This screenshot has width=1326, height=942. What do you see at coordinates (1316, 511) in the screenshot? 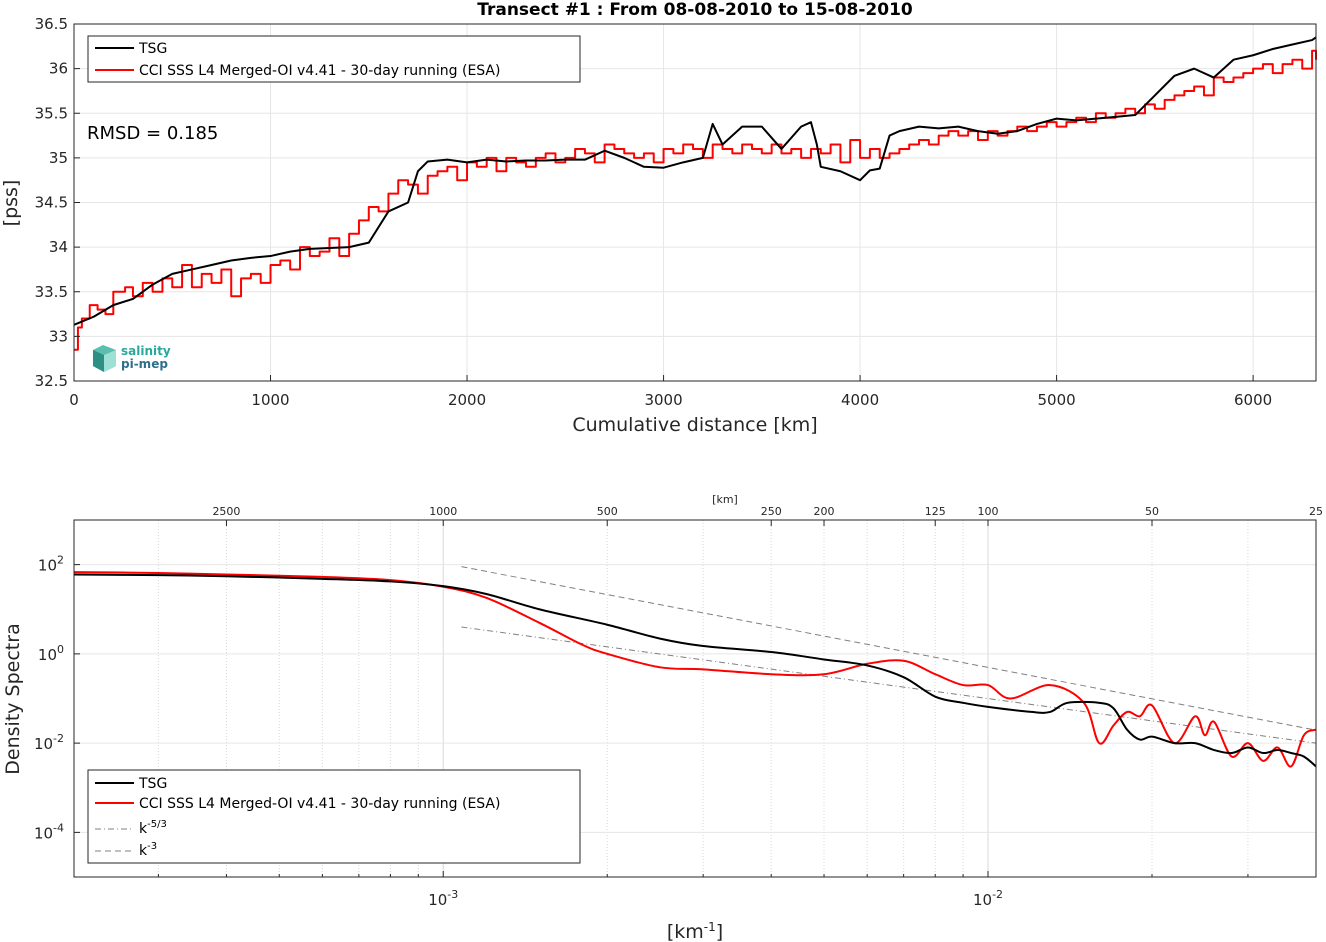
I see `top-wavelength-tick-label: 25` at bounding box center [1316, 511].